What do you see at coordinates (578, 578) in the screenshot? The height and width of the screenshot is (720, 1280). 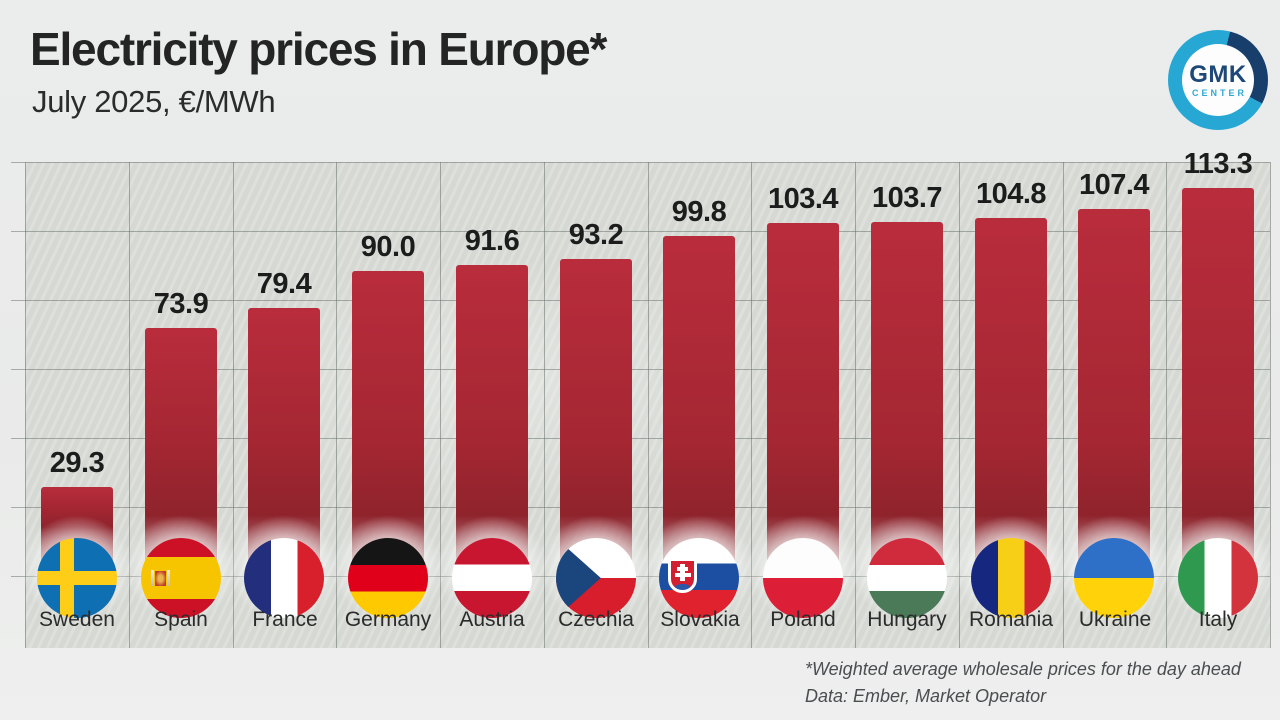 I see `czechia-emblem-icon` at bounding box center [578, 578].